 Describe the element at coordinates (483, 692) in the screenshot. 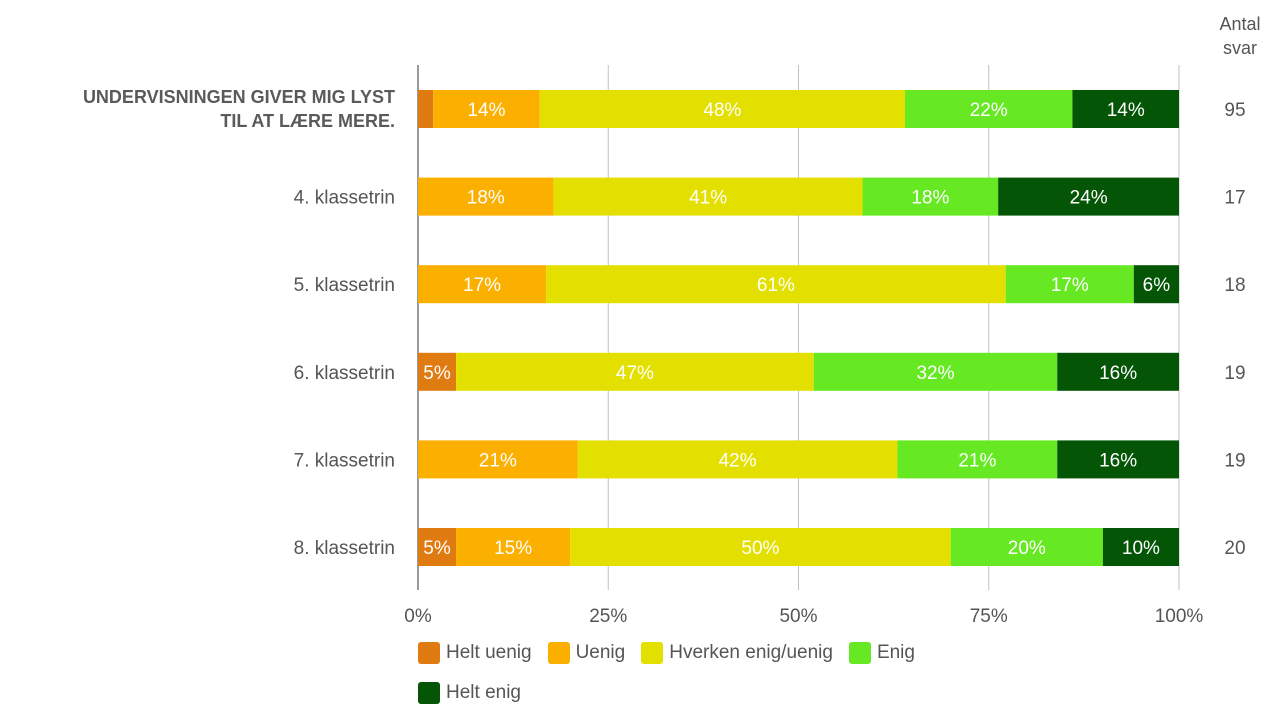

I see `legend-label: Helt enig` at that location.